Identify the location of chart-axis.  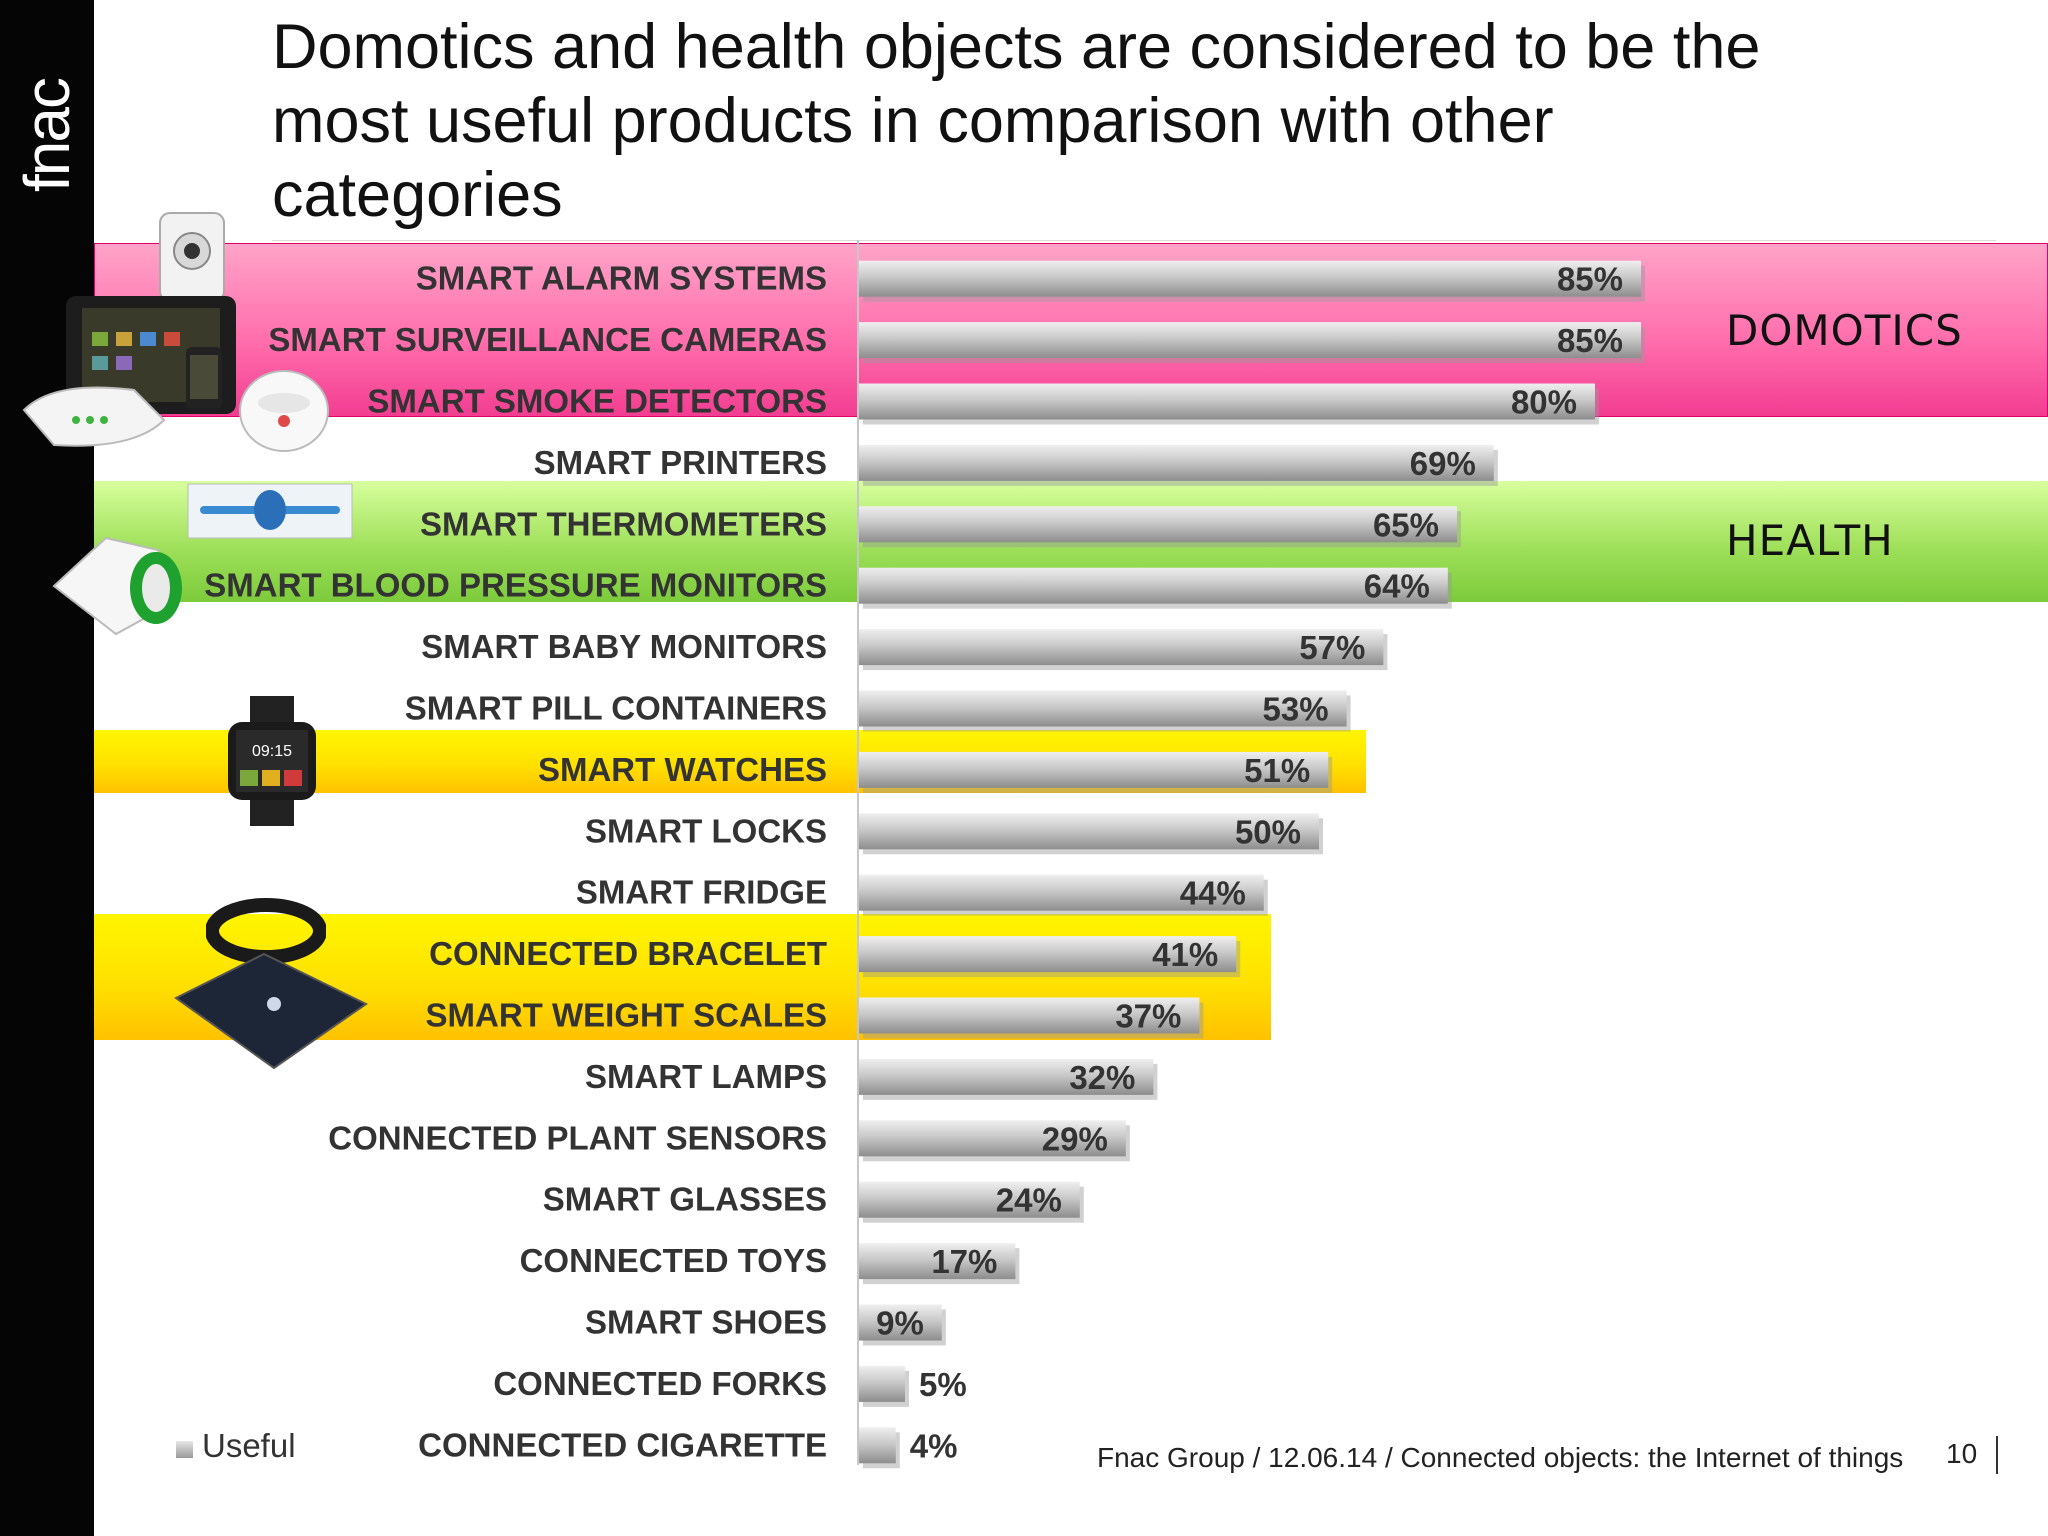
(858, 852).